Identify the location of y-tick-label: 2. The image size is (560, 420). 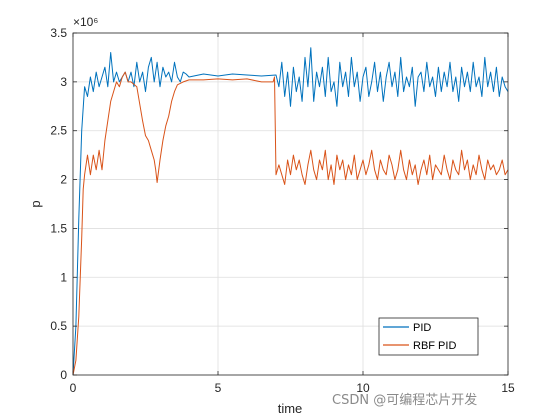
(63, 180).